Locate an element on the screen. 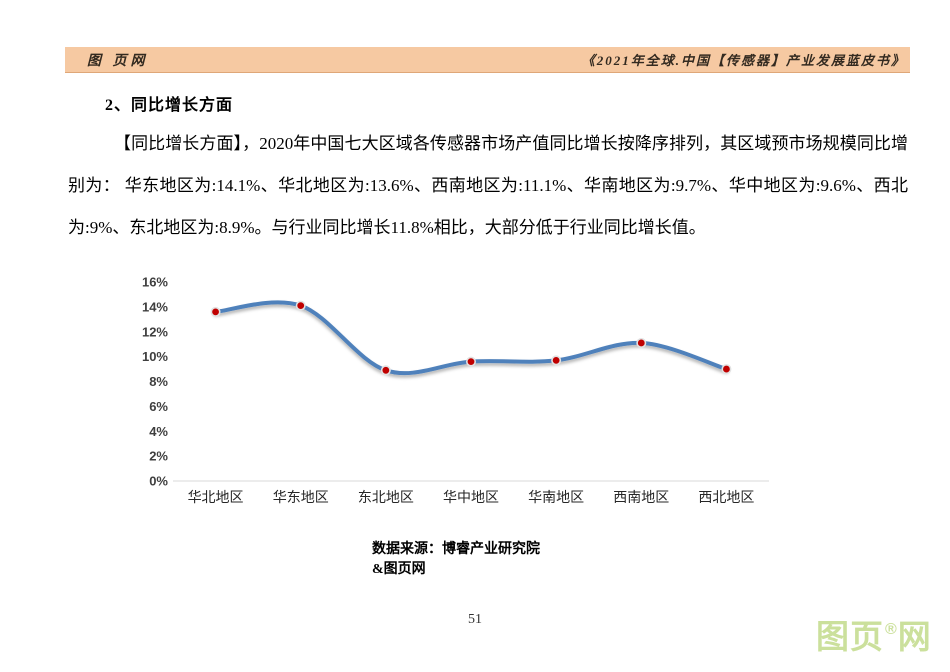 The height and width of the screenshot is (672, 950). x-category-label: 华中地区 is located at coordinates (471, 498).